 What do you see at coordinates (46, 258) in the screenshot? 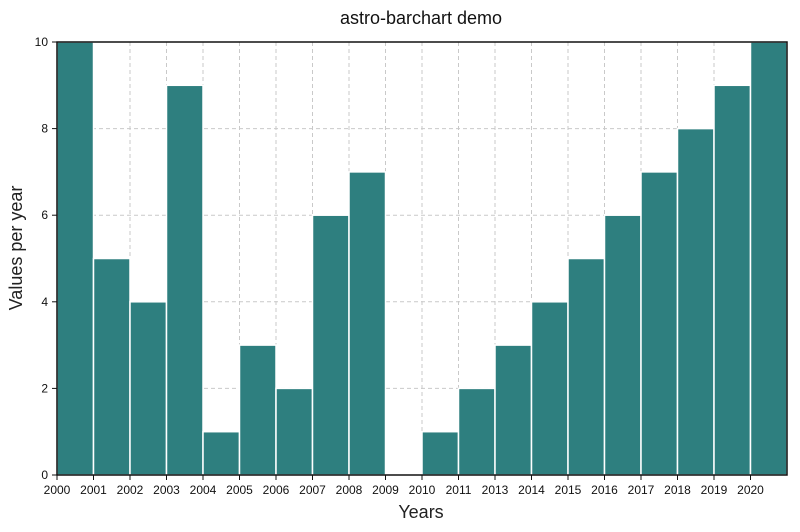
I see `y-ticks: 0 2 4 6 8 10` at bounding box center [46, 258].